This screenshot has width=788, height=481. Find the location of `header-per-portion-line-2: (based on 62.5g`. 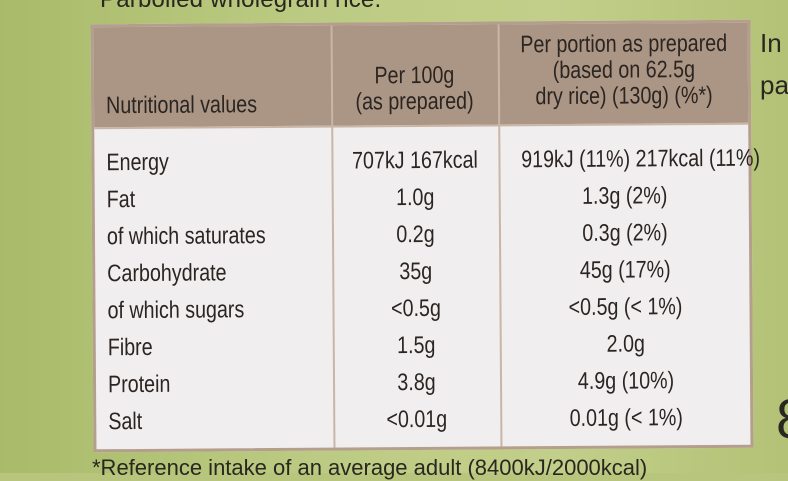

header-per-portion-line-2: (based on 62.5g is located at coordinates (624, 70).